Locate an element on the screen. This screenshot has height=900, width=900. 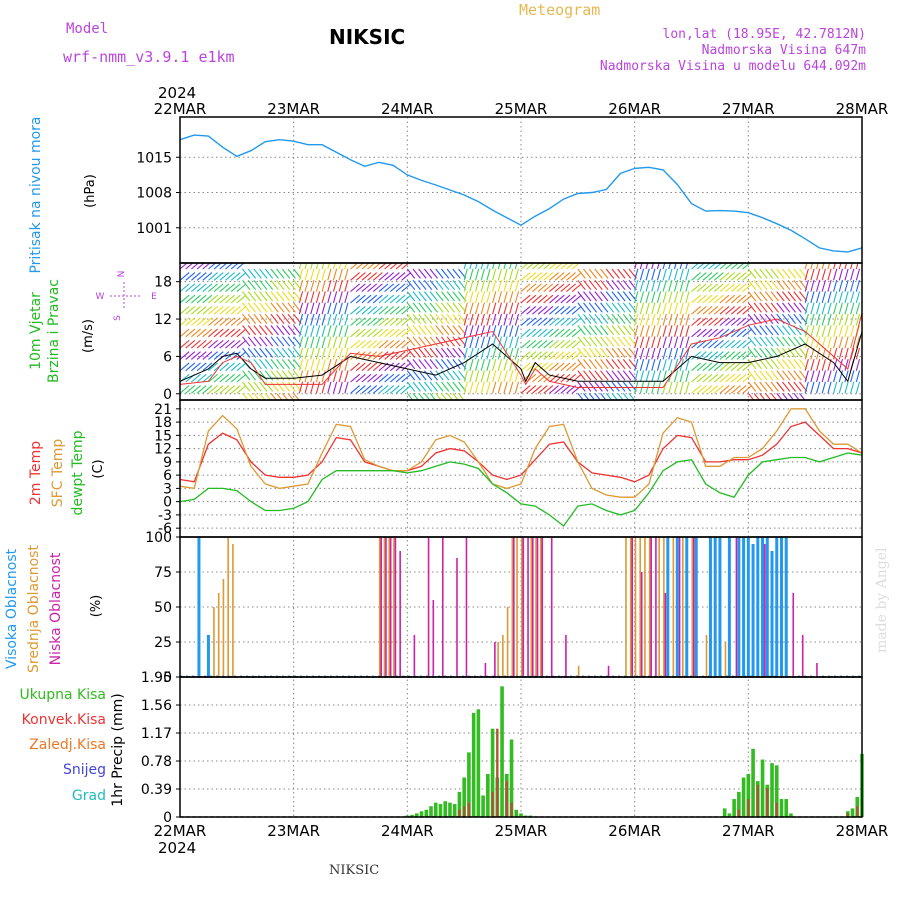
y-tick-label: 75 is located at coordinates (163, 573).